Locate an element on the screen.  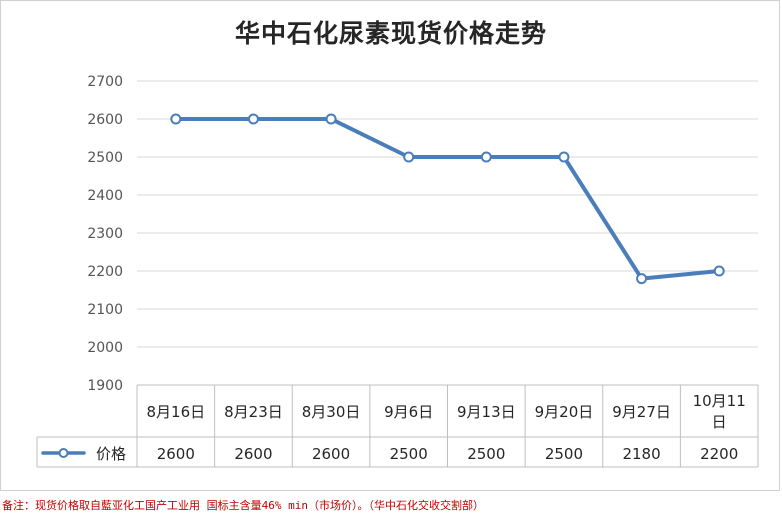
legend-label: 价格 is located at coordinates (111, 454).